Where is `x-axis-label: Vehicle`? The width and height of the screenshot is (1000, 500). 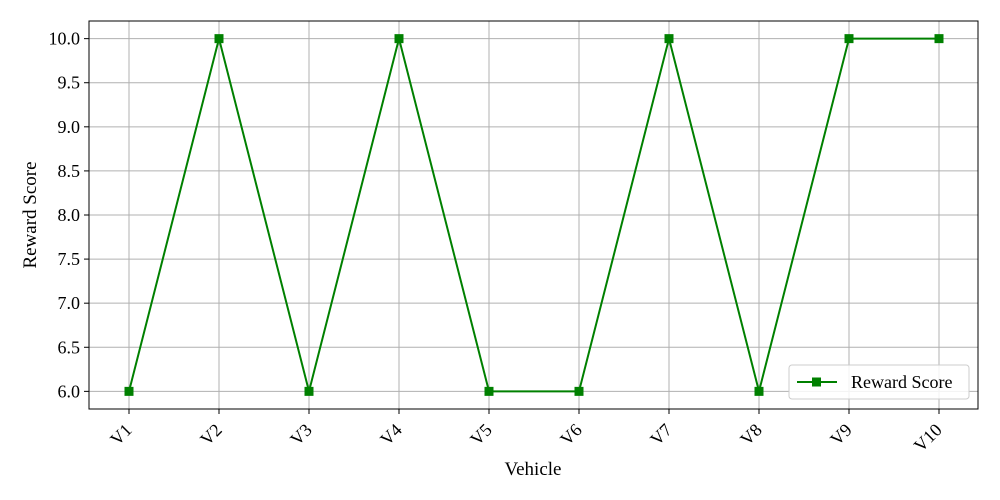 x-axis-label: Vehicle is located at coordinates (533, 469).